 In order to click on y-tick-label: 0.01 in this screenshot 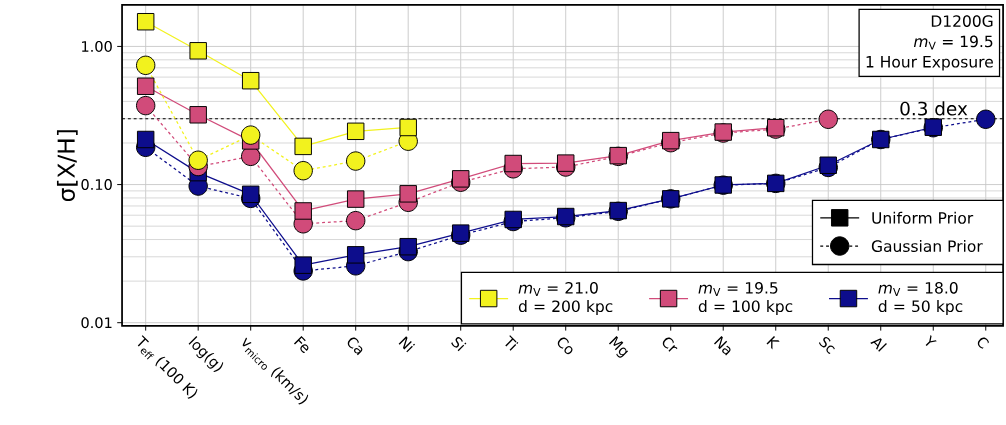, I will do `click(96, 323)`.